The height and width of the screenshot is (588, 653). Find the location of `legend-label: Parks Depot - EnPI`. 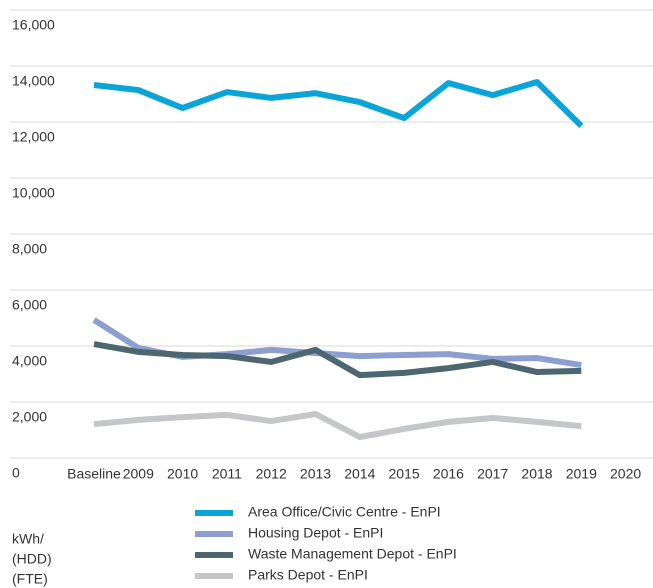

legend-label: Parks Depot - EnPI is located at coordinates (308, 575).